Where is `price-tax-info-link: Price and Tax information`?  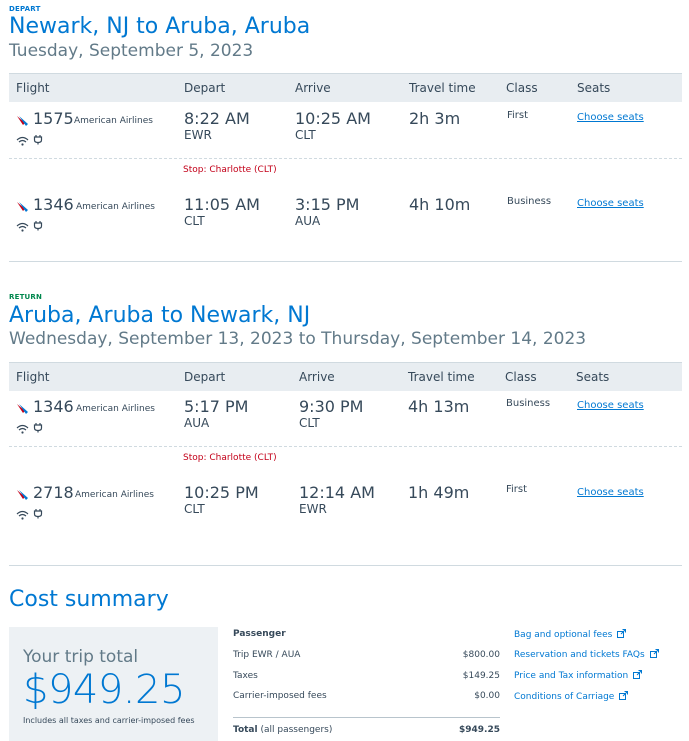
price-tax-info-link: Price and Tax information is located at coordinates (578, 675).